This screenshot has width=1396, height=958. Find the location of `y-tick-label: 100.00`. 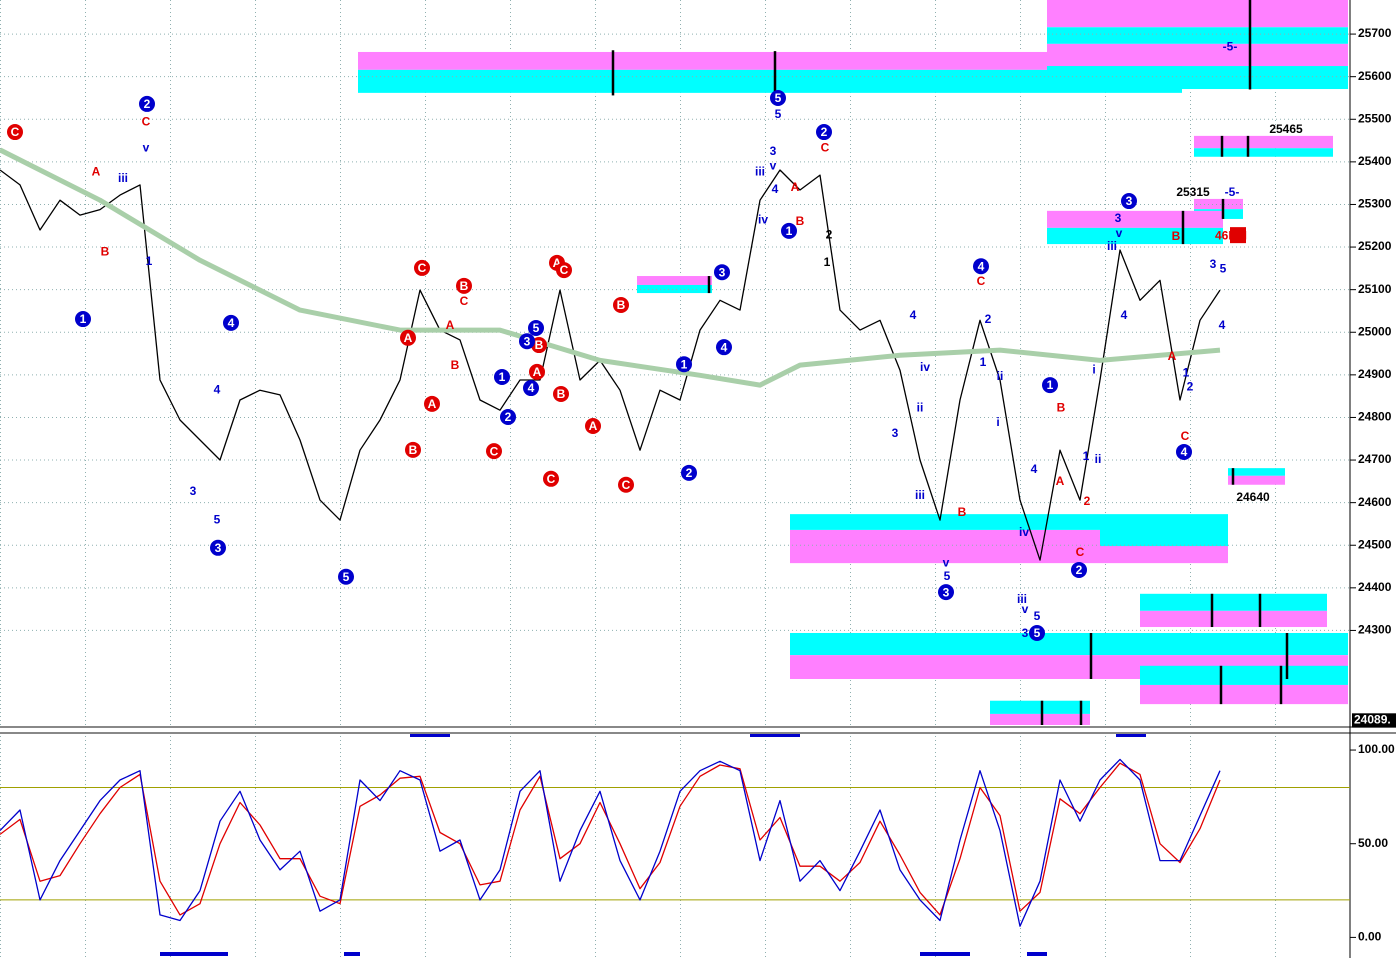

y-tick-label: 100.00 is located at coordinates (1376, 749).